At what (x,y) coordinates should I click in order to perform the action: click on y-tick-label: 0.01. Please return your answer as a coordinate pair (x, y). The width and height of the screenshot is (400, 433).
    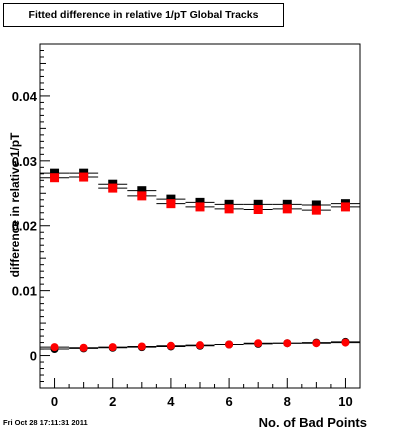
    Looking at the image, I should click on (24, 291).